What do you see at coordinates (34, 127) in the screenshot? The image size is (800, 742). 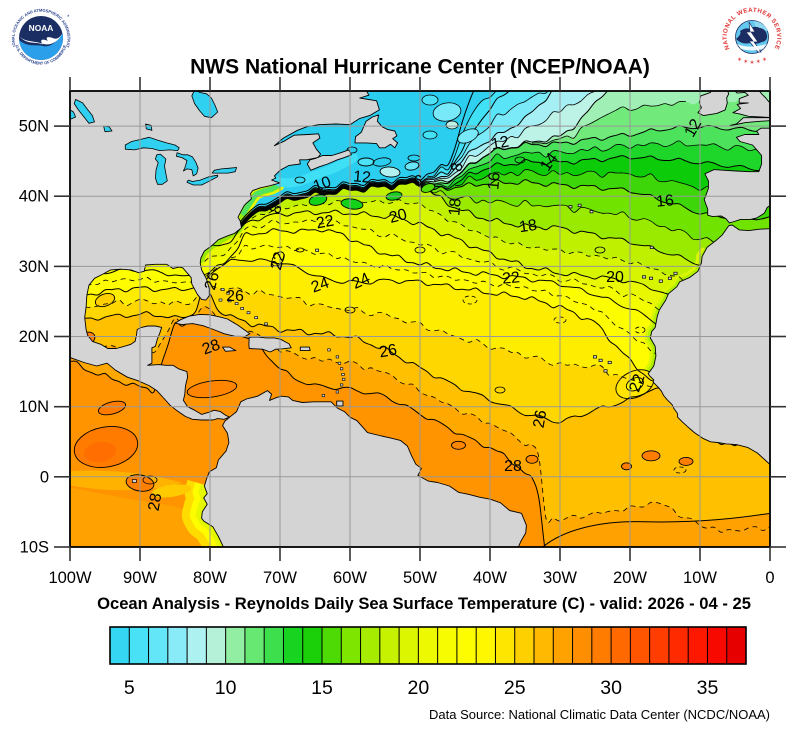 I see `svg-text: 50N` at bounding box center [34, 127].